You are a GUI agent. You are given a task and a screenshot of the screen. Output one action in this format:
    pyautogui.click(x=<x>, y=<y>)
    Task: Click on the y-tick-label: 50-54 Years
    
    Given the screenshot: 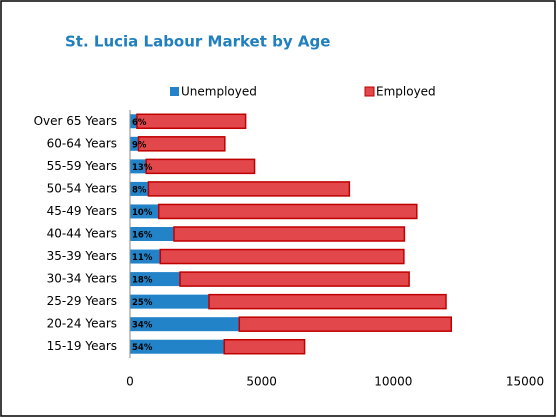 What is the action you would take?
    pyautogui.click(x=82, y=188)
    